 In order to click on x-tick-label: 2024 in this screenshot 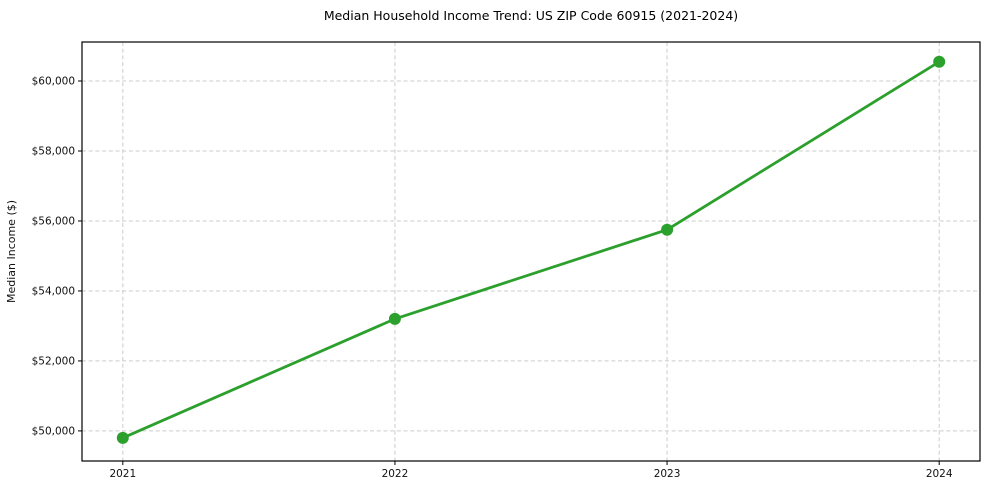, I will do `click(939, 474)`.